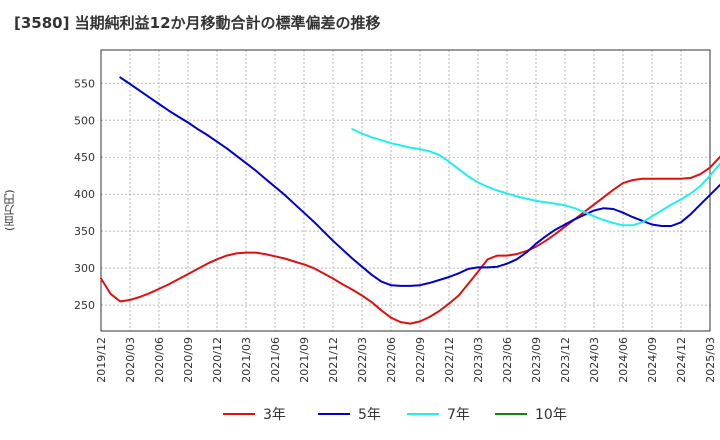  Describe the element at coordinates (551, 415) in the screenshot. I see `legend-label: 10年` at that location.